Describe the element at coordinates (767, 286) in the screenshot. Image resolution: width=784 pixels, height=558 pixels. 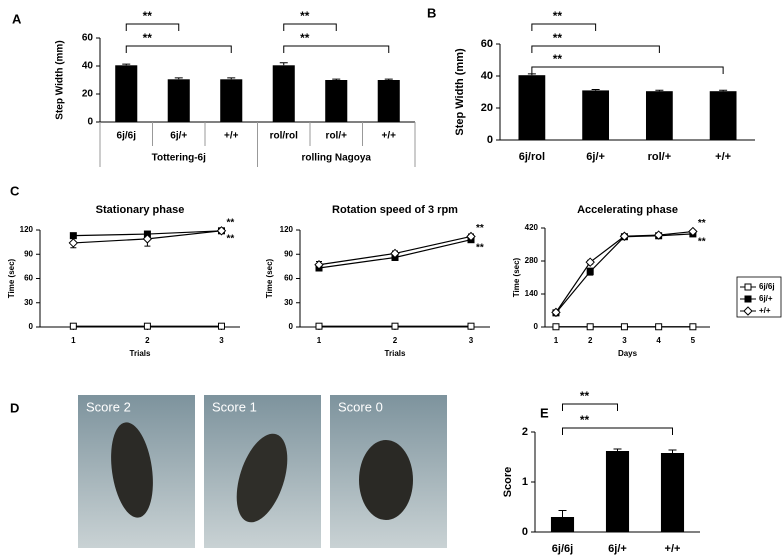
I see `legend-label: 6j/6j` at that location.